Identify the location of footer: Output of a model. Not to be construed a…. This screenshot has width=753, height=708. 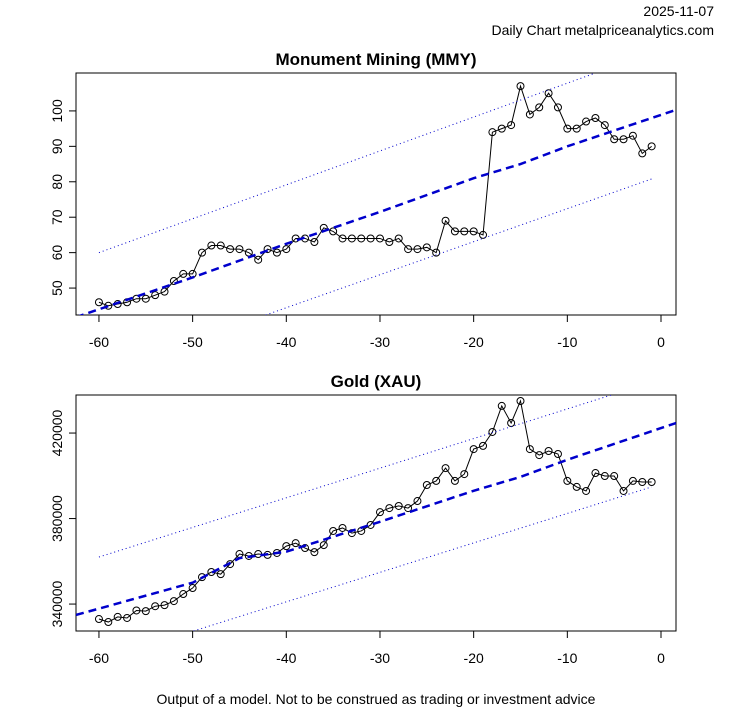
(376, 699).